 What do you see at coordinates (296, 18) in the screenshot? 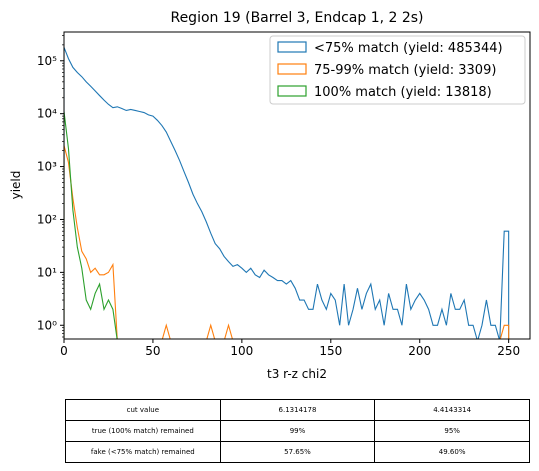
I see `chart-title: Region 19 (Barrel 3, Endcap 1, 2 2s)` at bounding box center [296, 18].